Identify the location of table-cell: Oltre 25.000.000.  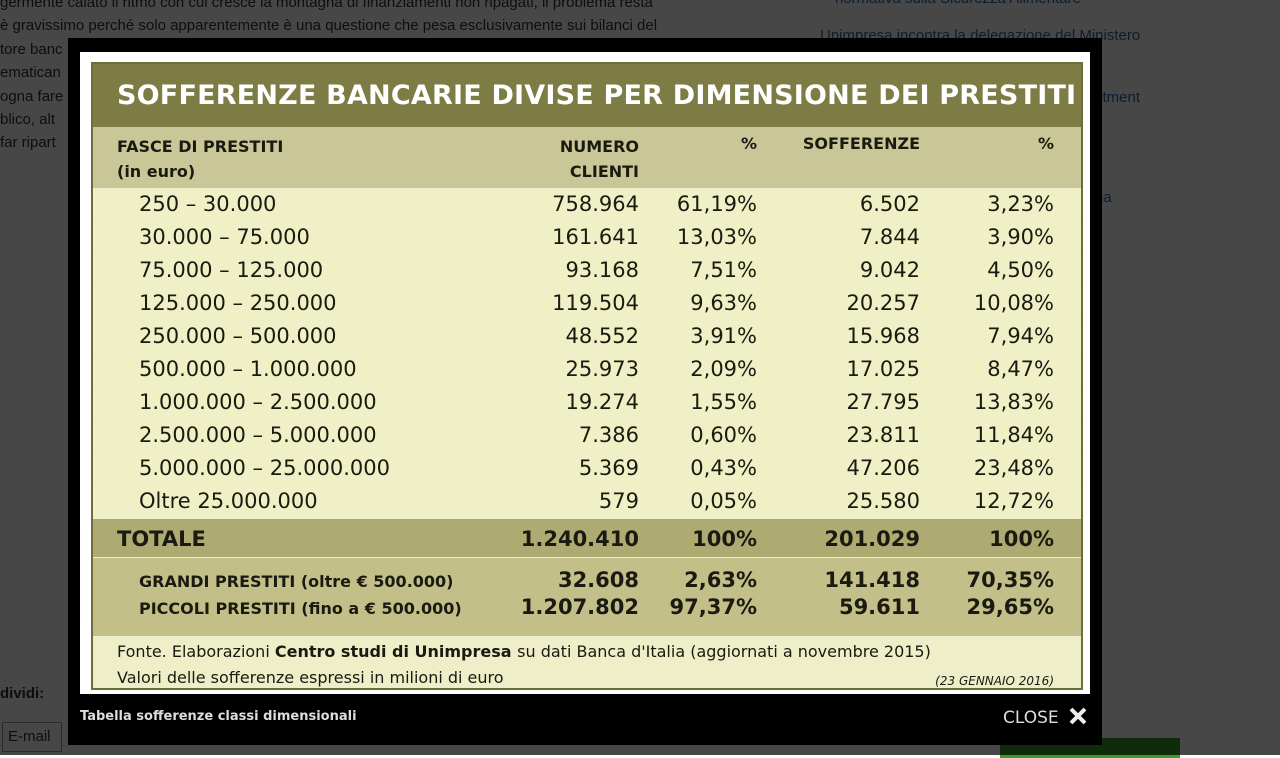
(228, 501).